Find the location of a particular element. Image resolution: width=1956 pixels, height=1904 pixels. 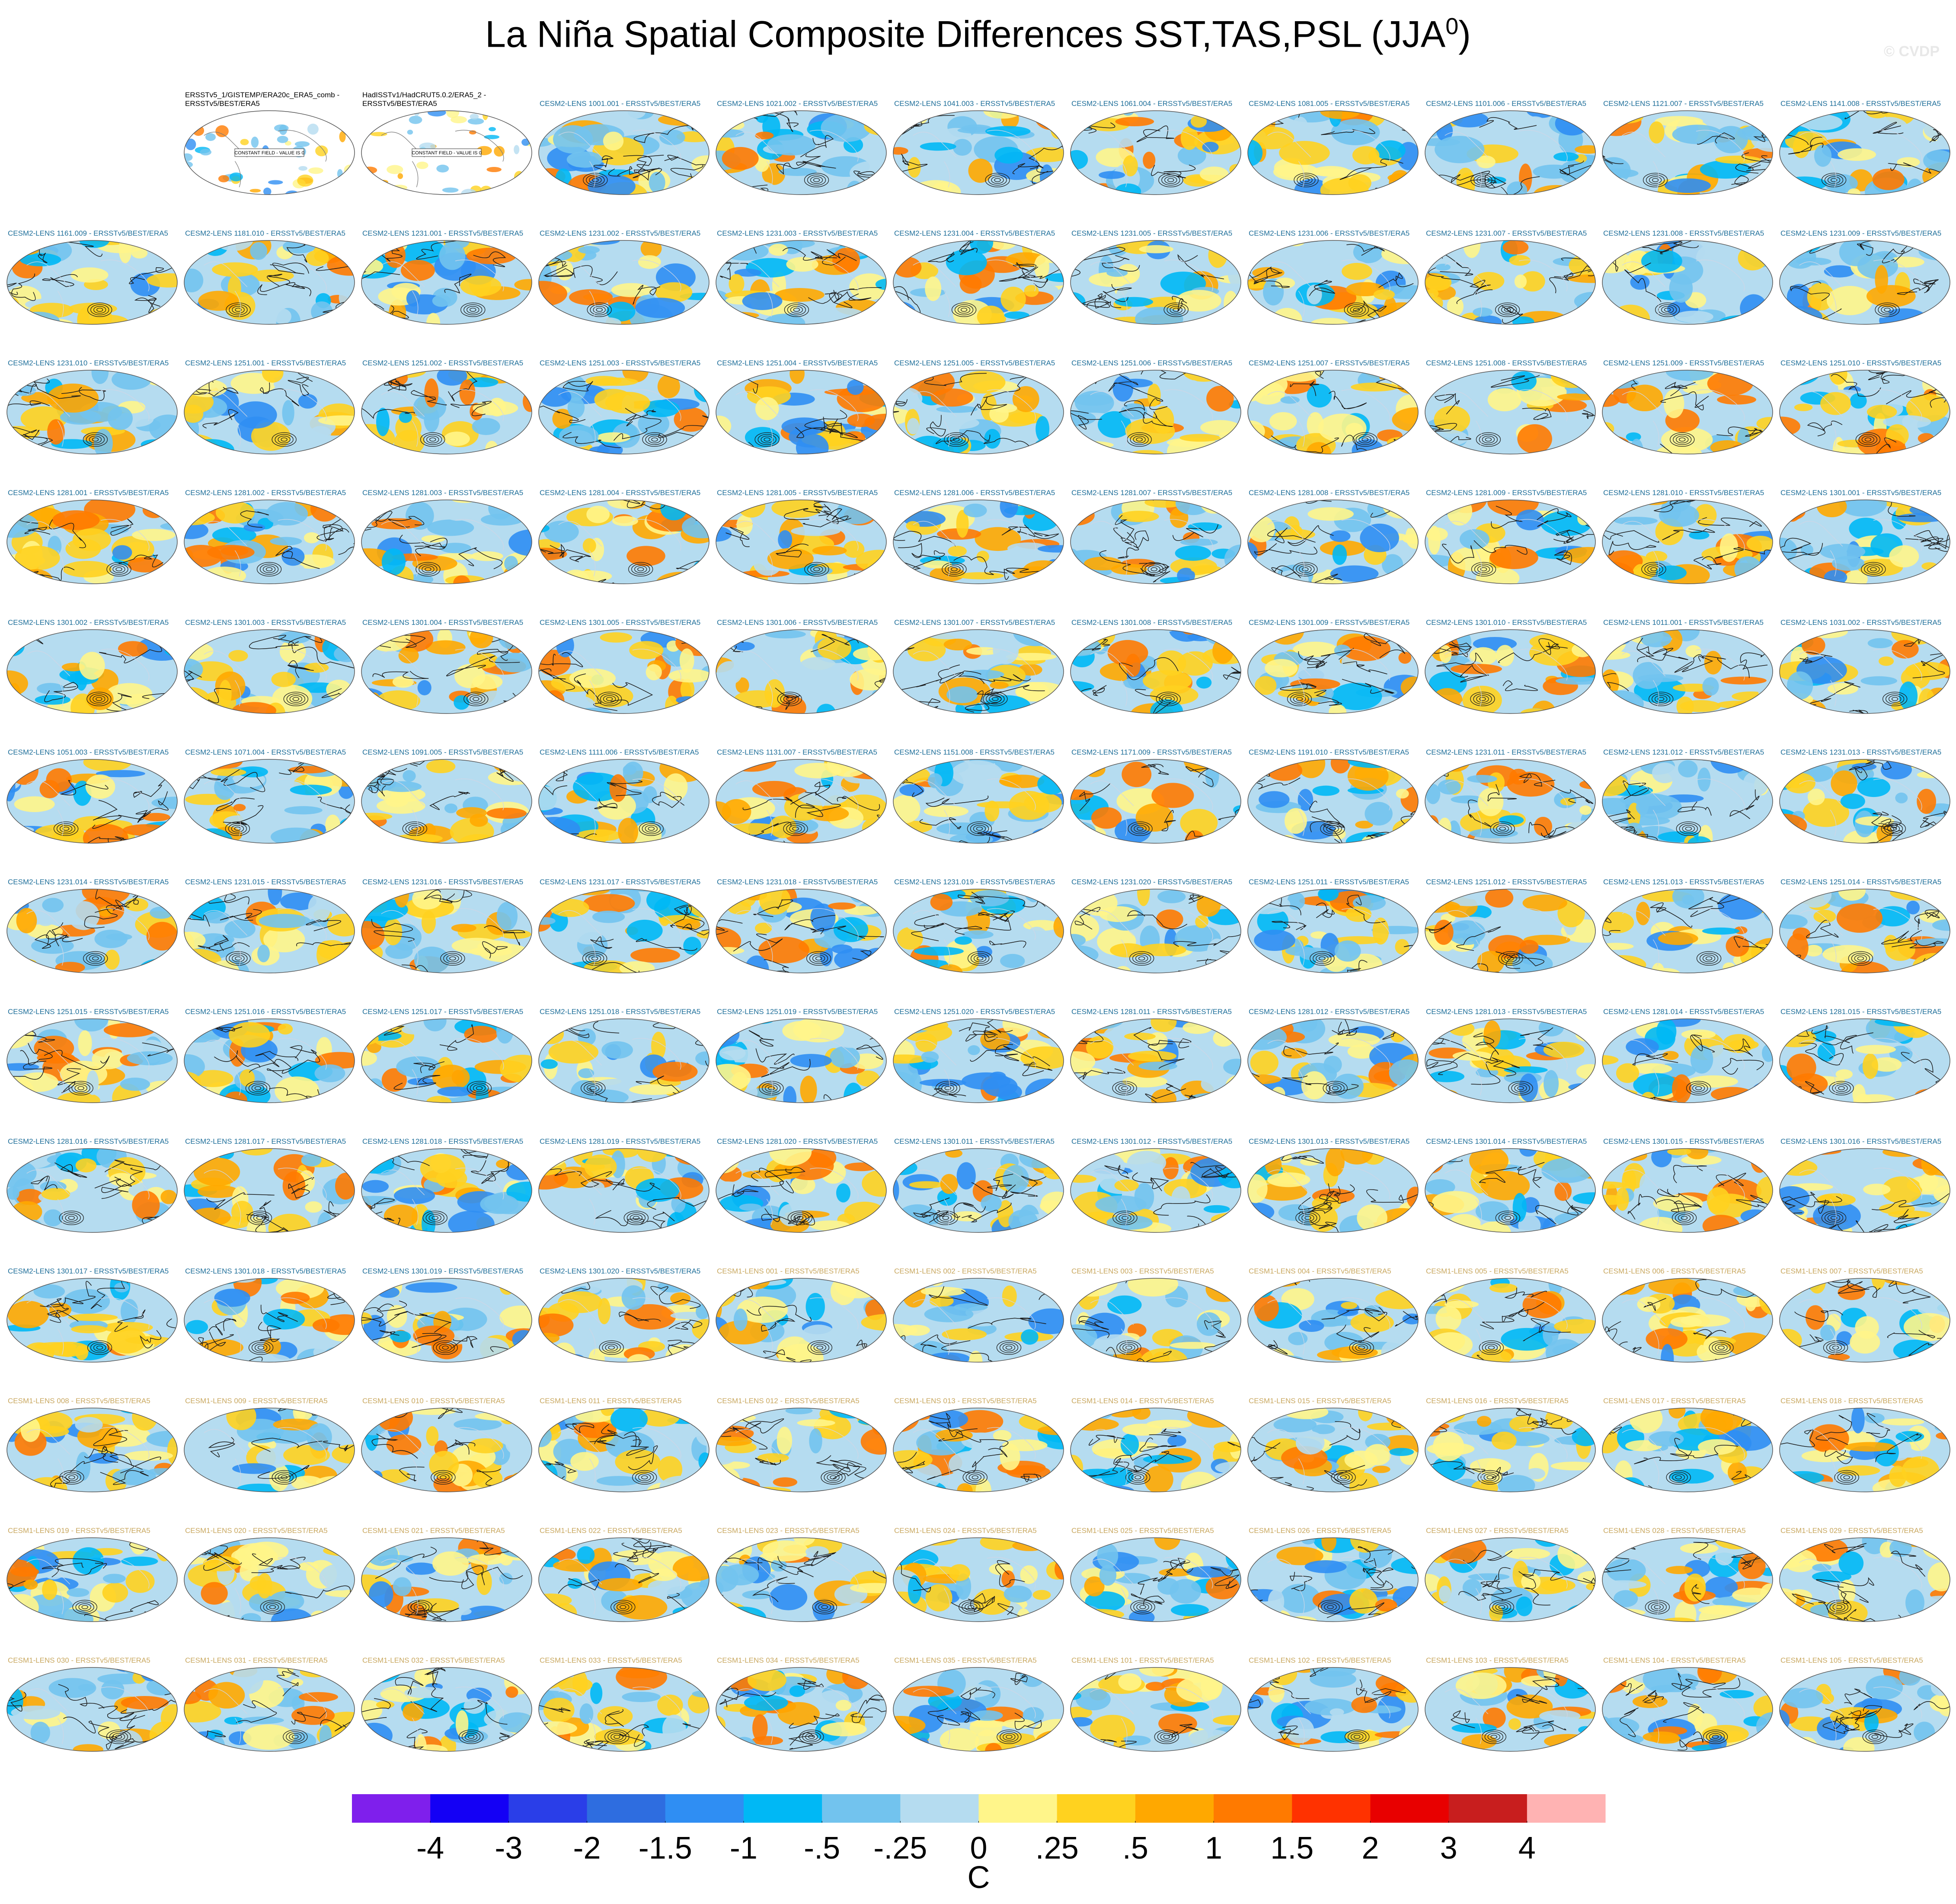

panel-label-text: CESM2-LENS 1251.006 - ERSSTv5/BEST/ERA5 is located at coordinates (1152, 363).